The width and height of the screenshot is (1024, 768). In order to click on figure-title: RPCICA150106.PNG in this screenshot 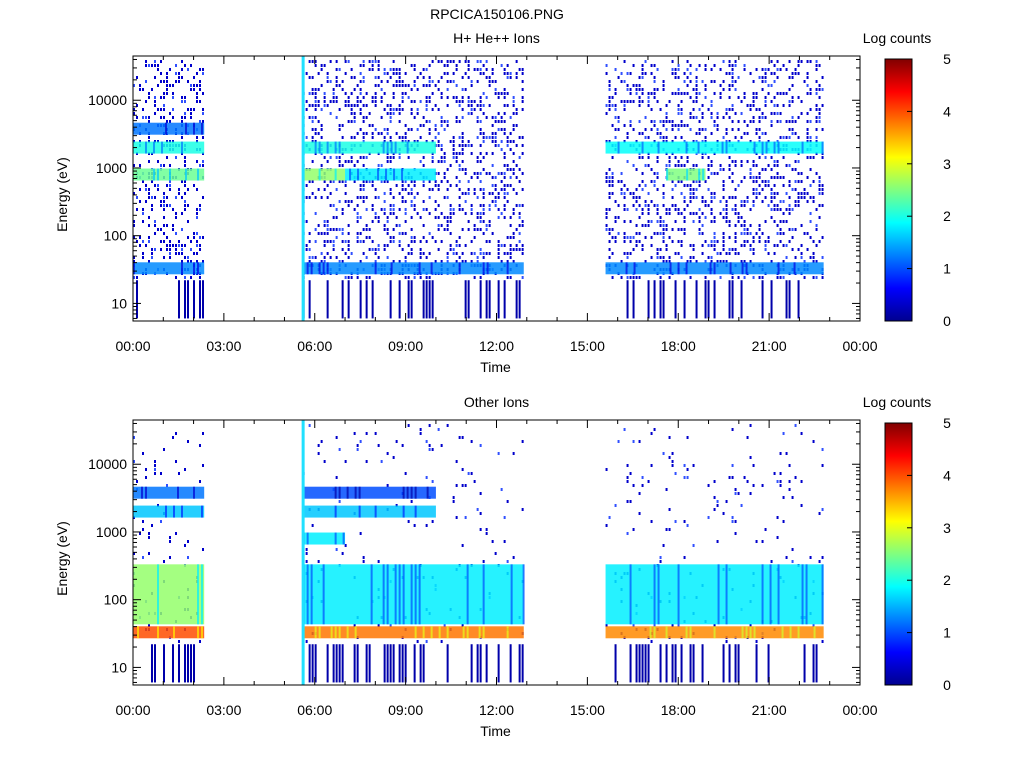, I will do `click(497, 14)`.